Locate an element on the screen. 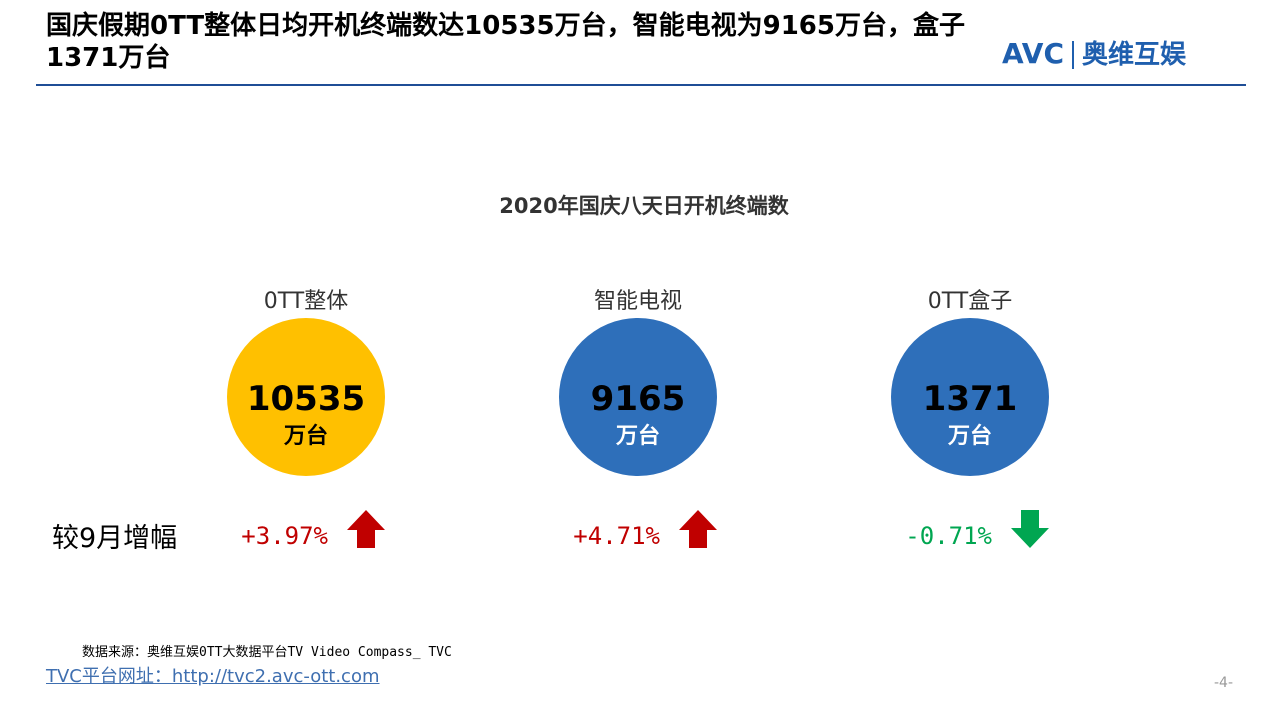  source-note: 数据来源：奥维互娱0TT大数据平台TV Video Compass_ TVC is located at coordinates (267, 652).